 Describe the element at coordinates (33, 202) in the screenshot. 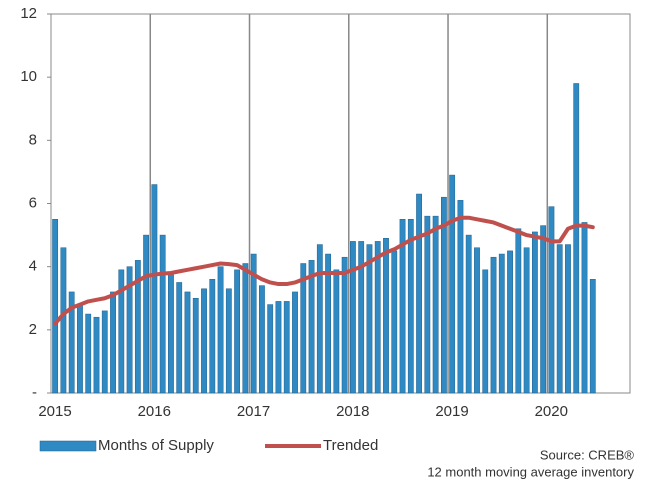

I see `y-tick-label: 6` at that location.